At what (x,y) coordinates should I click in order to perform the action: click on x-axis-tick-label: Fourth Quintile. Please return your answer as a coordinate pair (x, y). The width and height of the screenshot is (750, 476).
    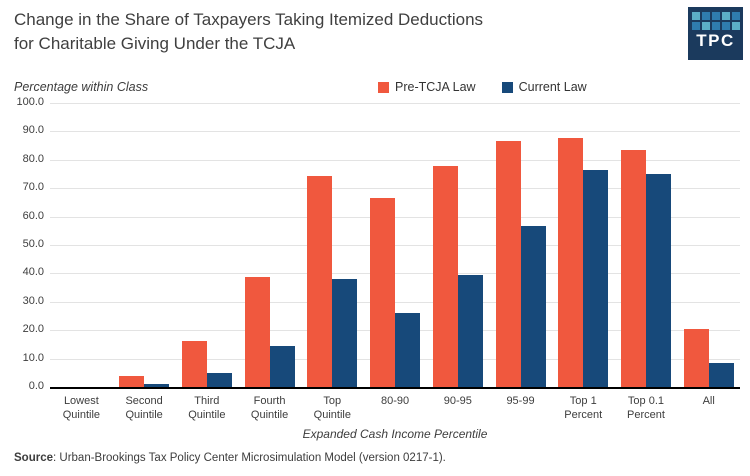
    Looking at the image, I should click on (269, 408).